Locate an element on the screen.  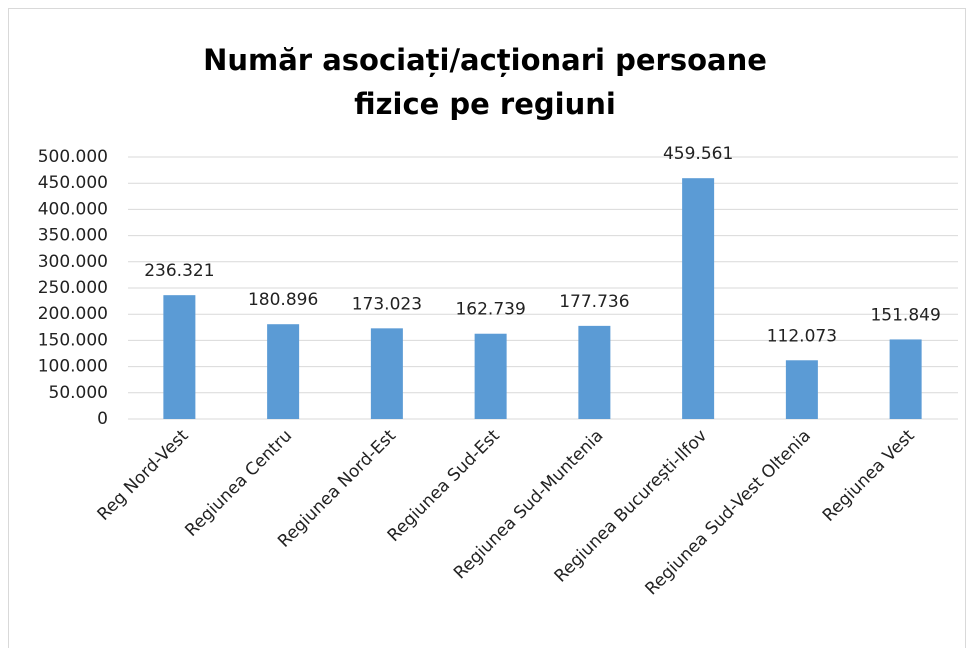
value-label: 151.849 is located at coordinates (905, 315).